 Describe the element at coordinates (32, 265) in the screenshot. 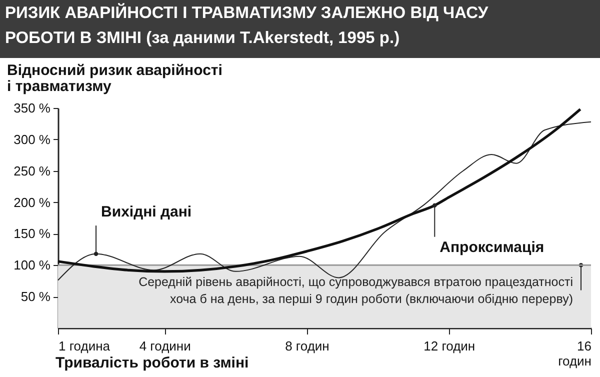

I see `y-tick-label: 100 %` at that location.